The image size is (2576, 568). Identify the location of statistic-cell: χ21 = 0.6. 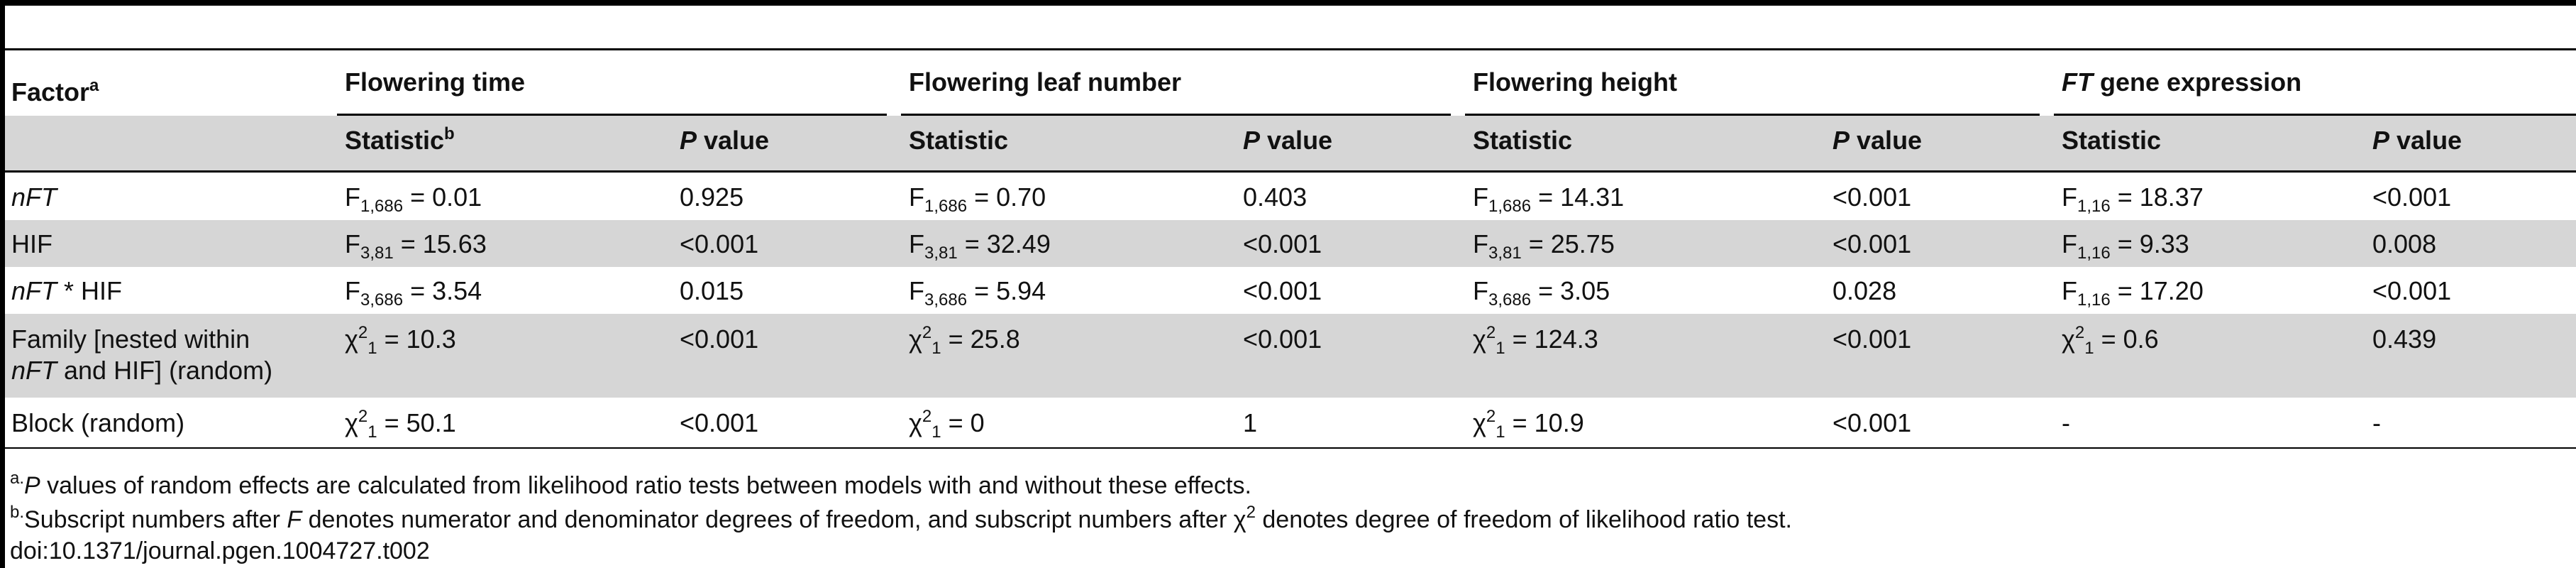
(2110, 340).